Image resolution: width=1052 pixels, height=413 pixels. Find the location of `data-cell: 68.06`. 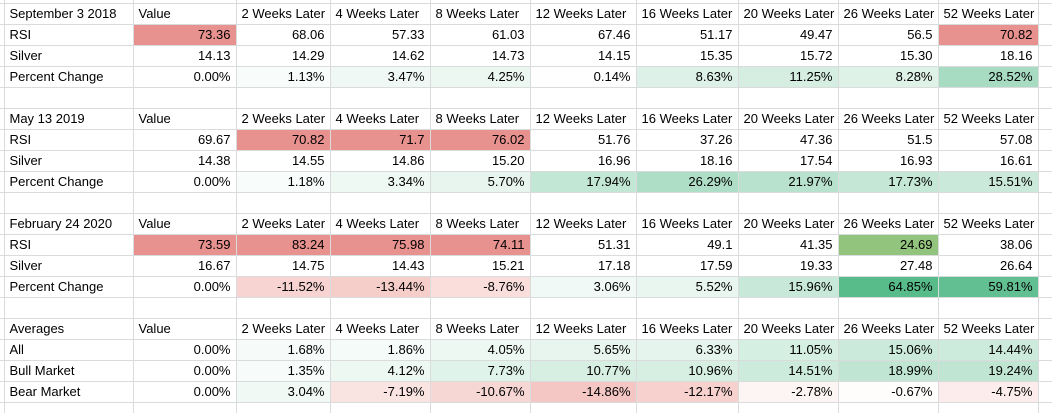

data-cell: 68.06 is located at coordinates (283, 35).